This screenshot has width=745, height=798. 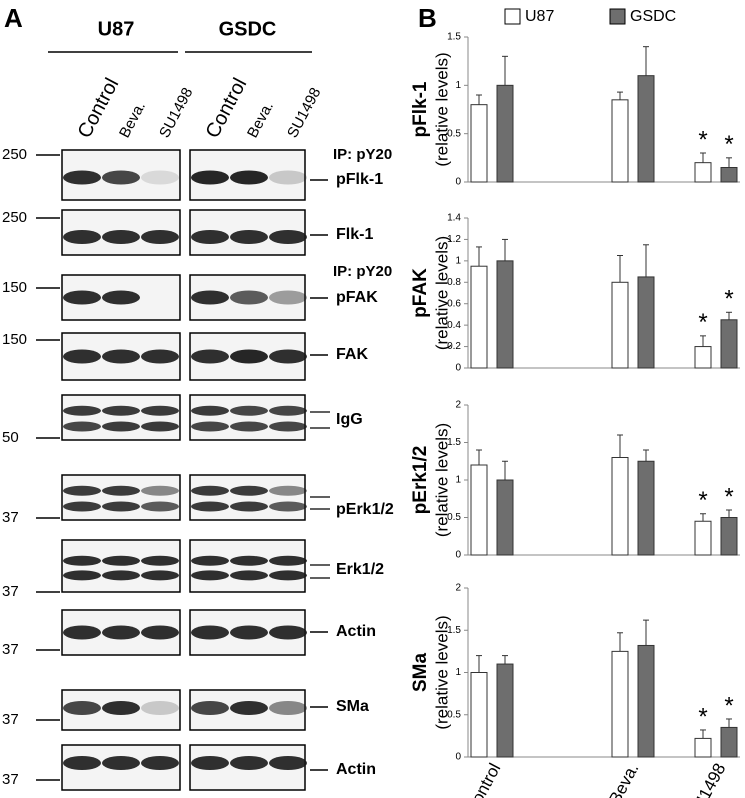 I want to click on y-tick-label: 1.2, so click(x=454, y=239).